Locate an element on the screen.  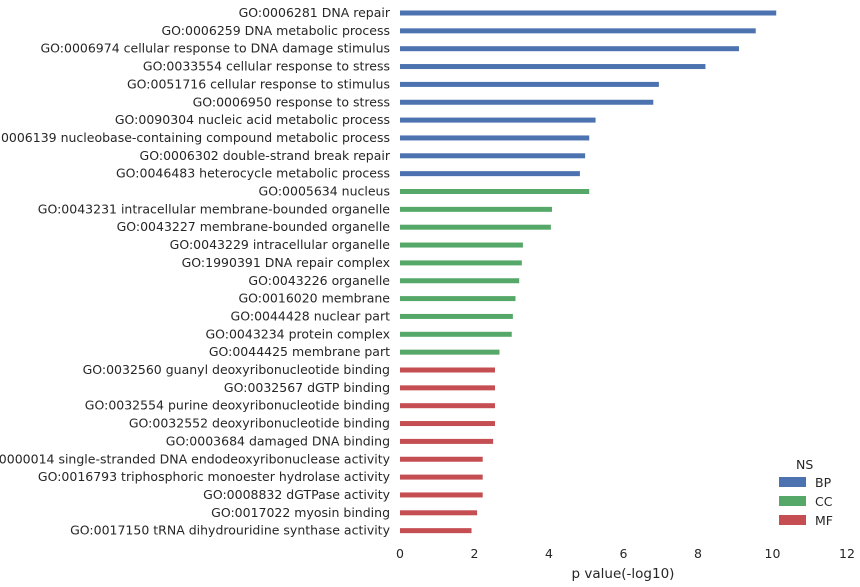
legend: NS BP CC MF is located at coordinates (806, 492).